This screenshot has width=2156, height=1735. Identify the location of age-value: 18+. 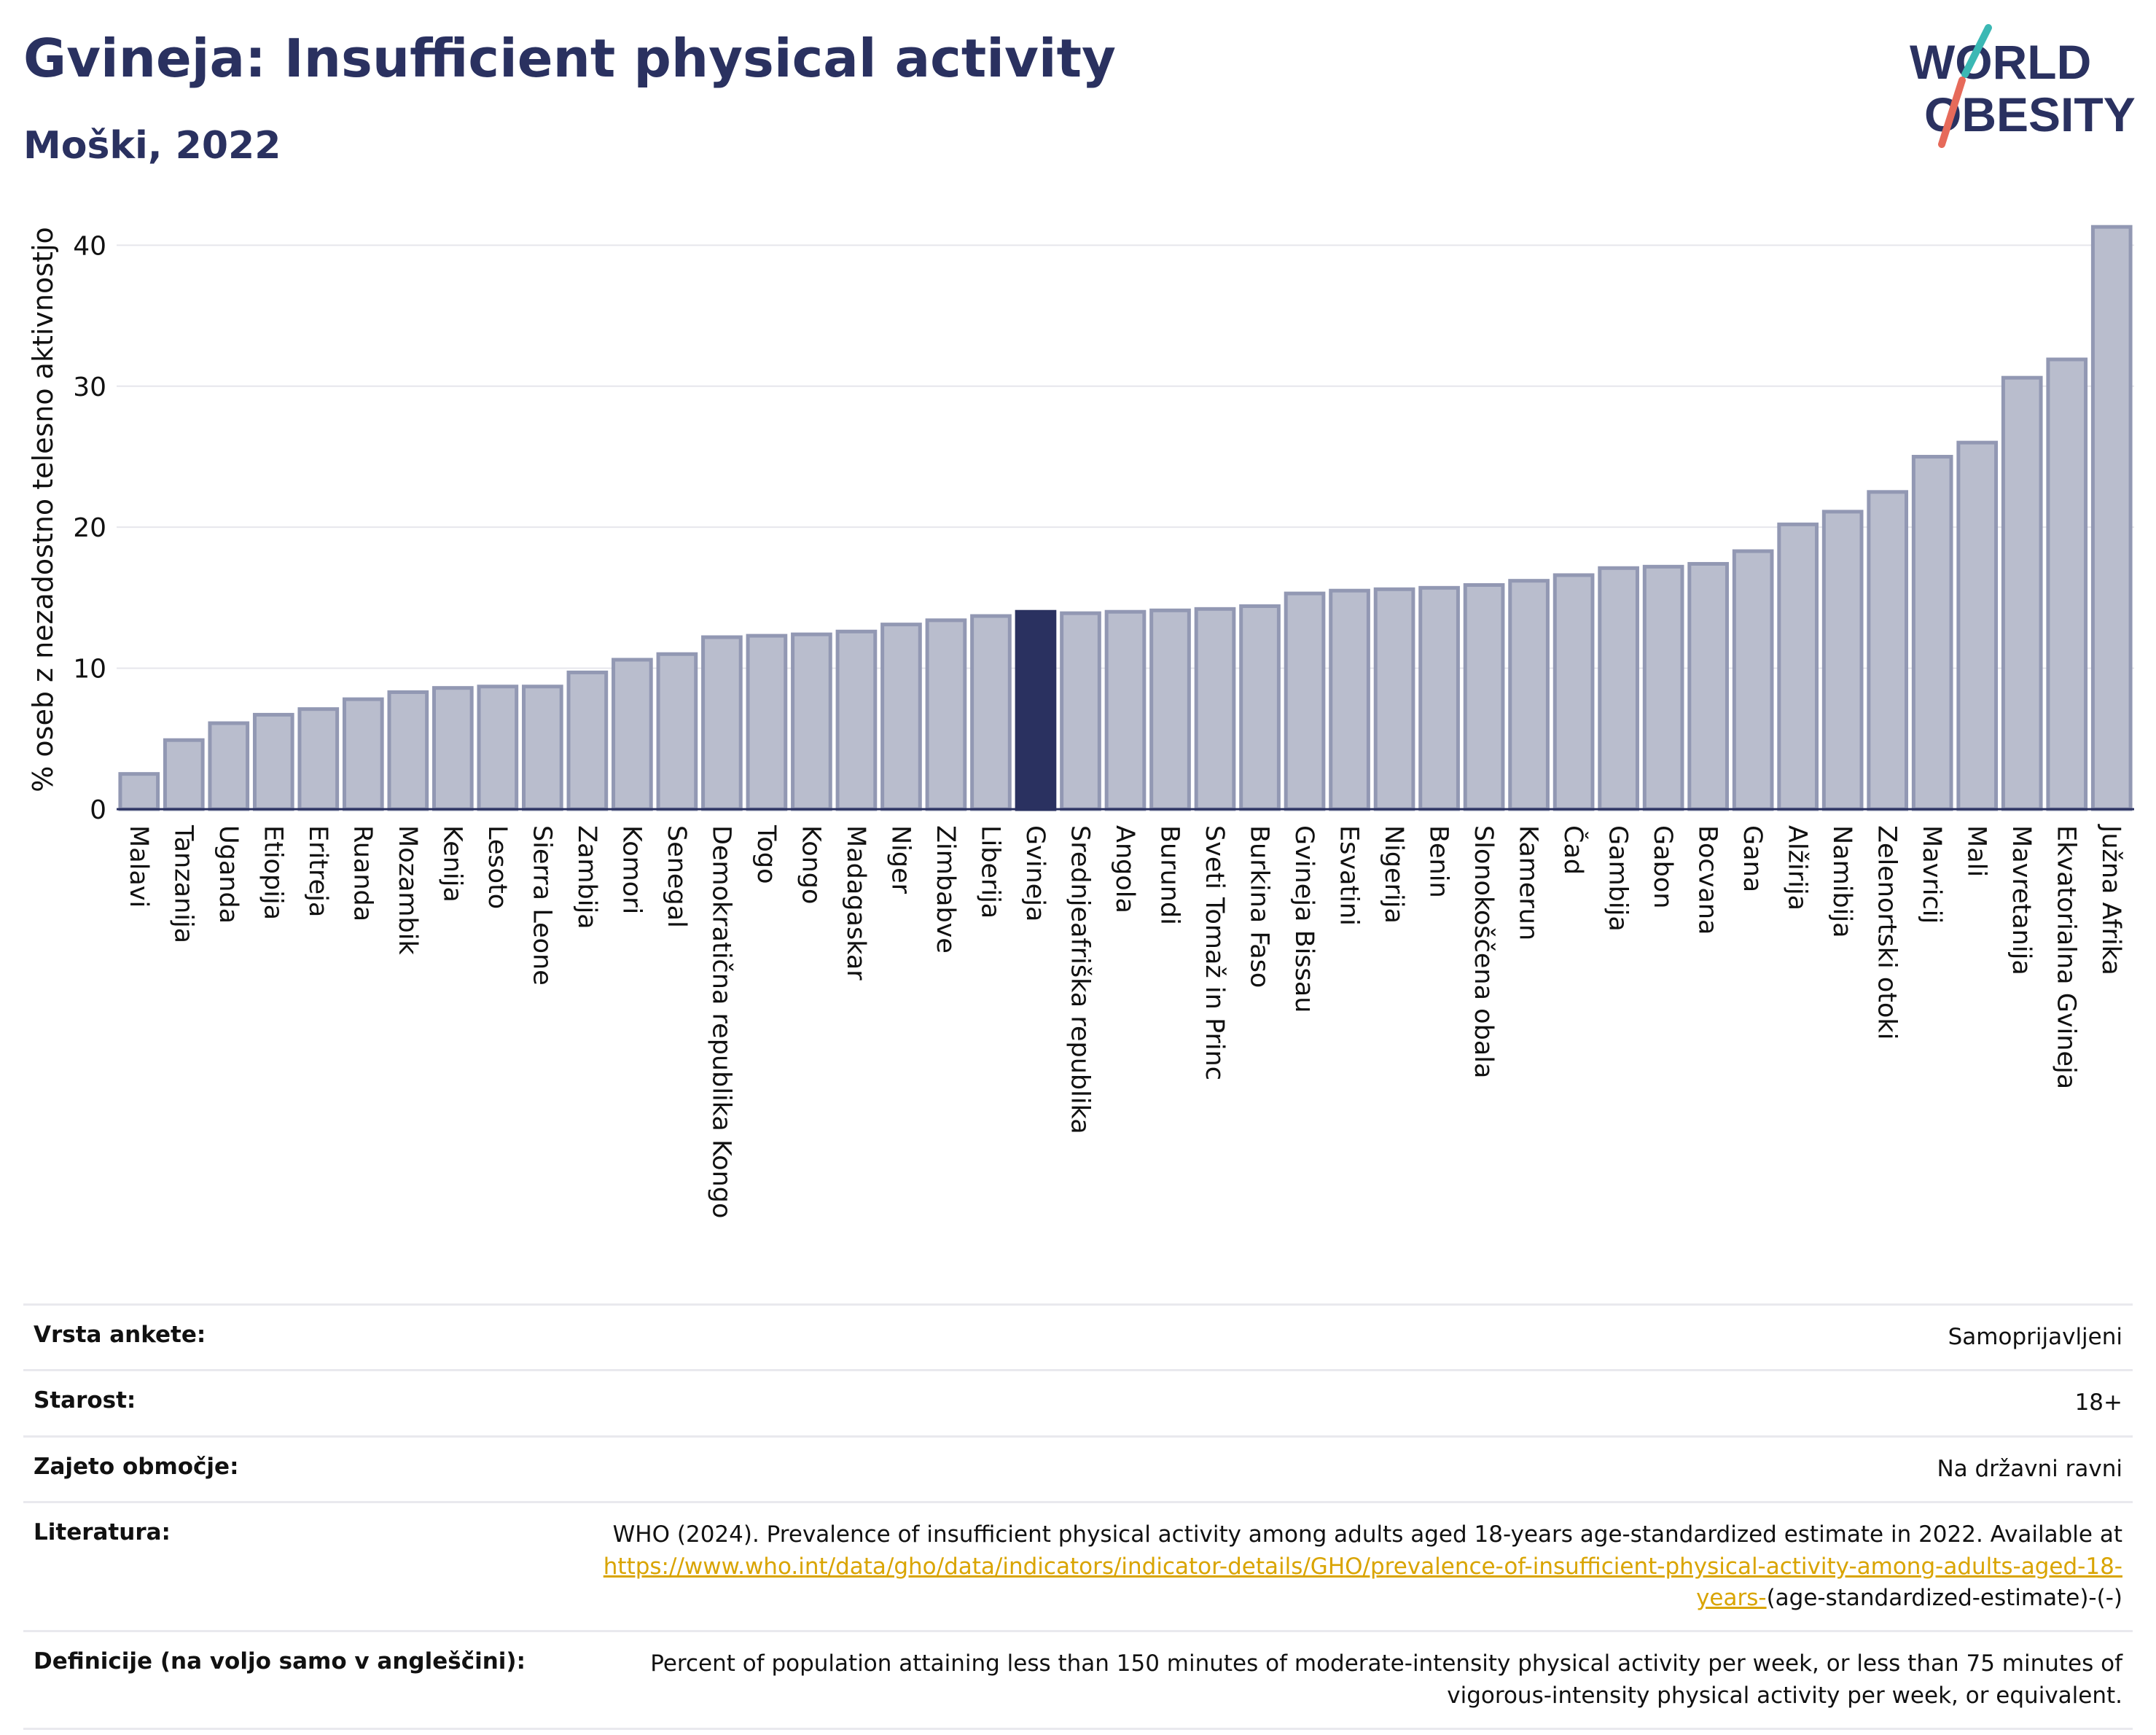
(1344, 1403).